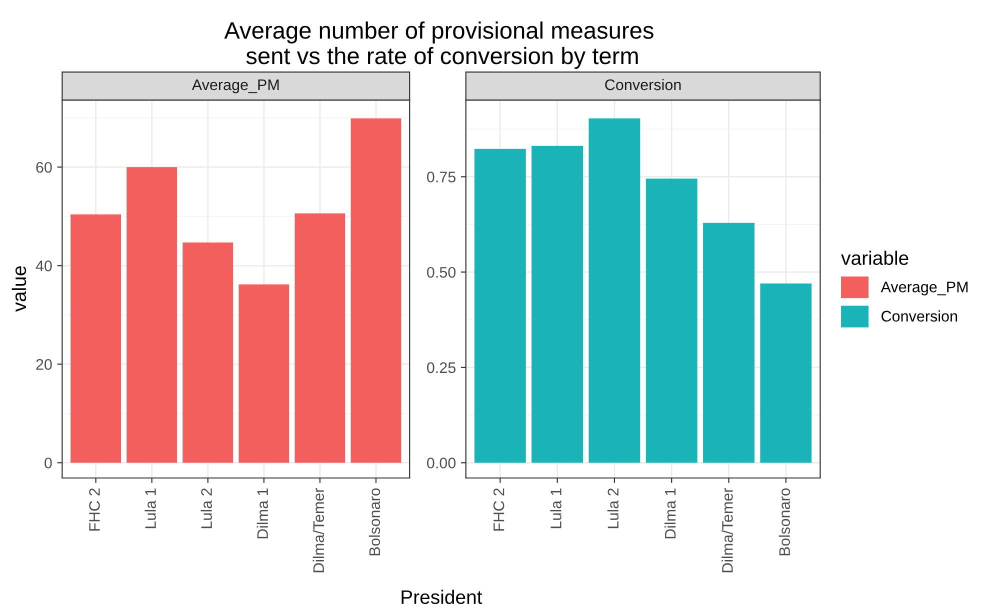 The image size is (987, 614). I want to click on legend-label: Conversion, so click(920, 316).